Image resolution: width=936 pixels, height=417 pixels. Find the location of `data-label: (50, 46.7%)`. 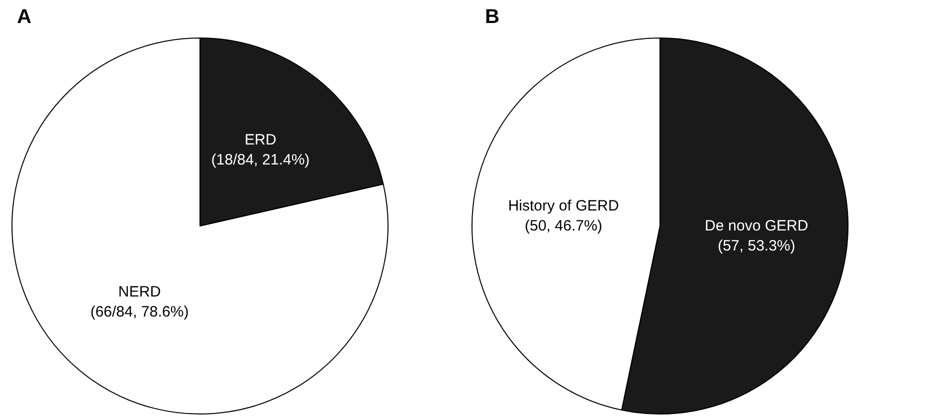

data-label: (50, 46.7%) is located at coordinates (563, 226).